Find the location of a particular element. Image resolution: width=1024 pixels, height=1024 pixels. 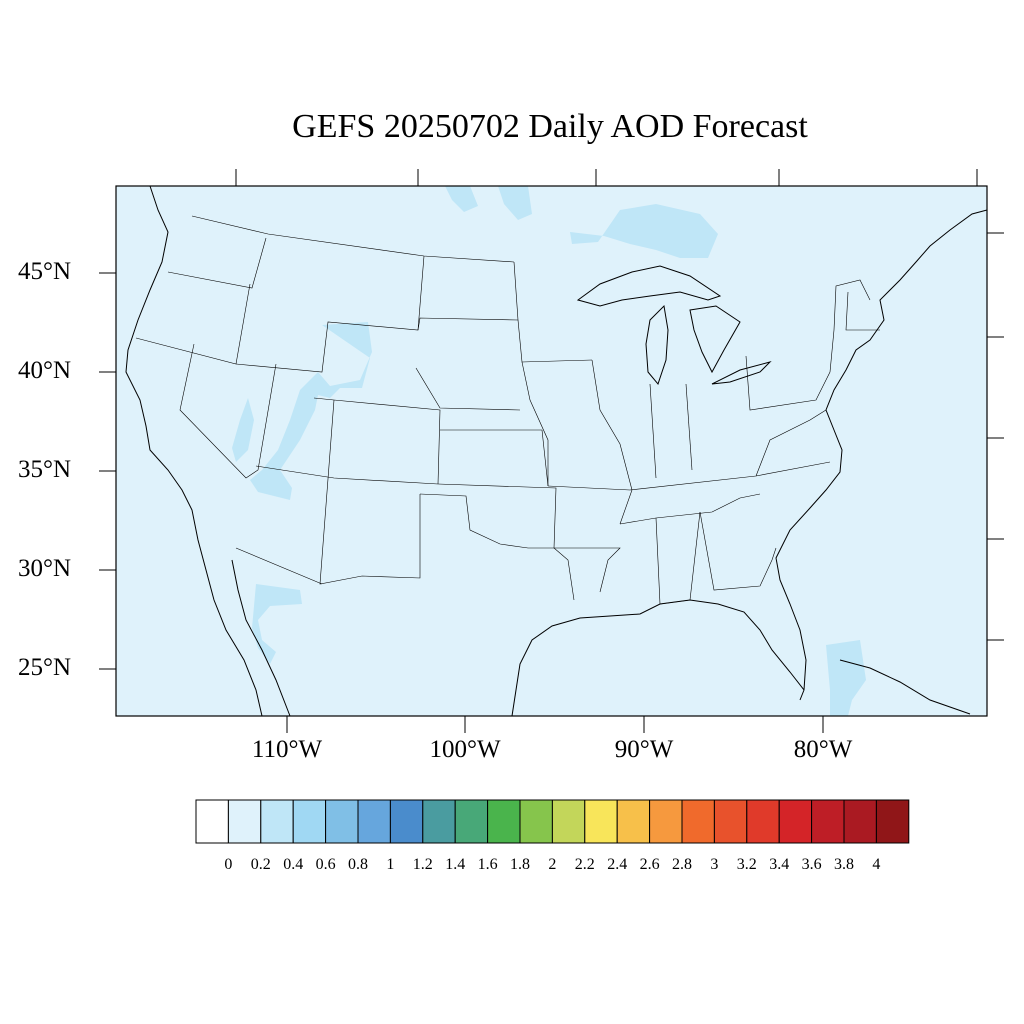

colorbar-label: 3.6 is located at coordinates (811, 864).